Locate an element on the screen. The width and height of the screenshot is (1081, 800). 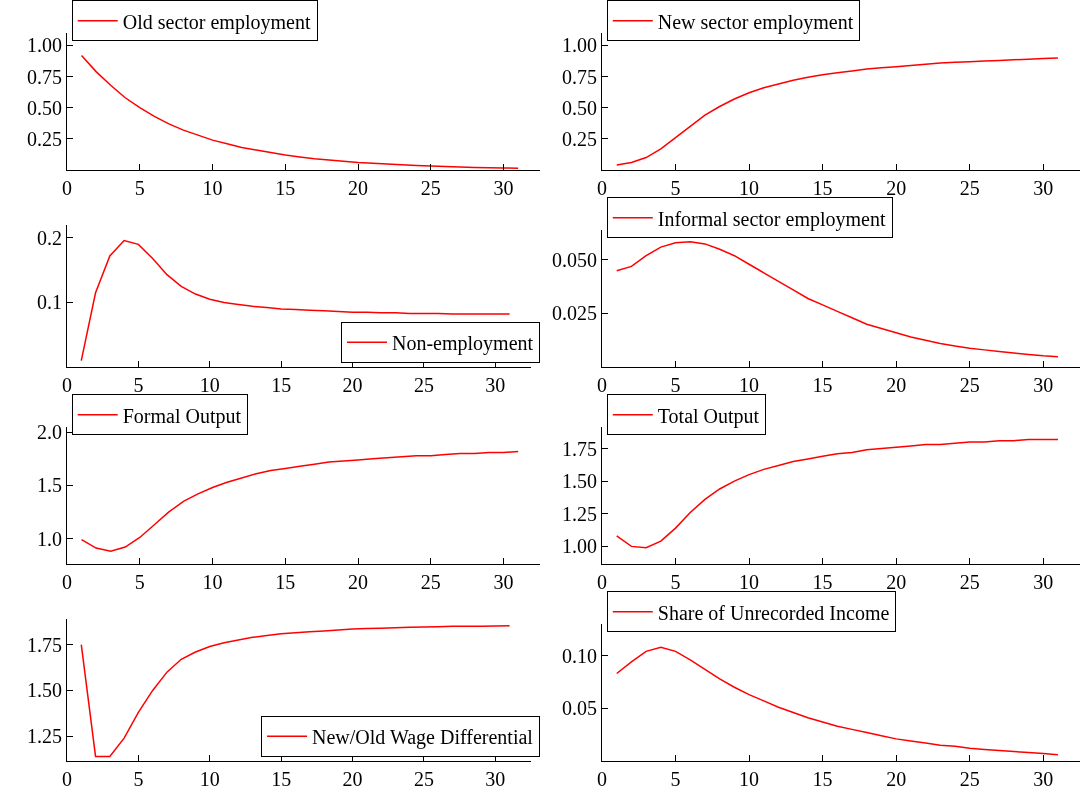
legend-label: New/Old Wage Differential is located at coordinates (423, 738).